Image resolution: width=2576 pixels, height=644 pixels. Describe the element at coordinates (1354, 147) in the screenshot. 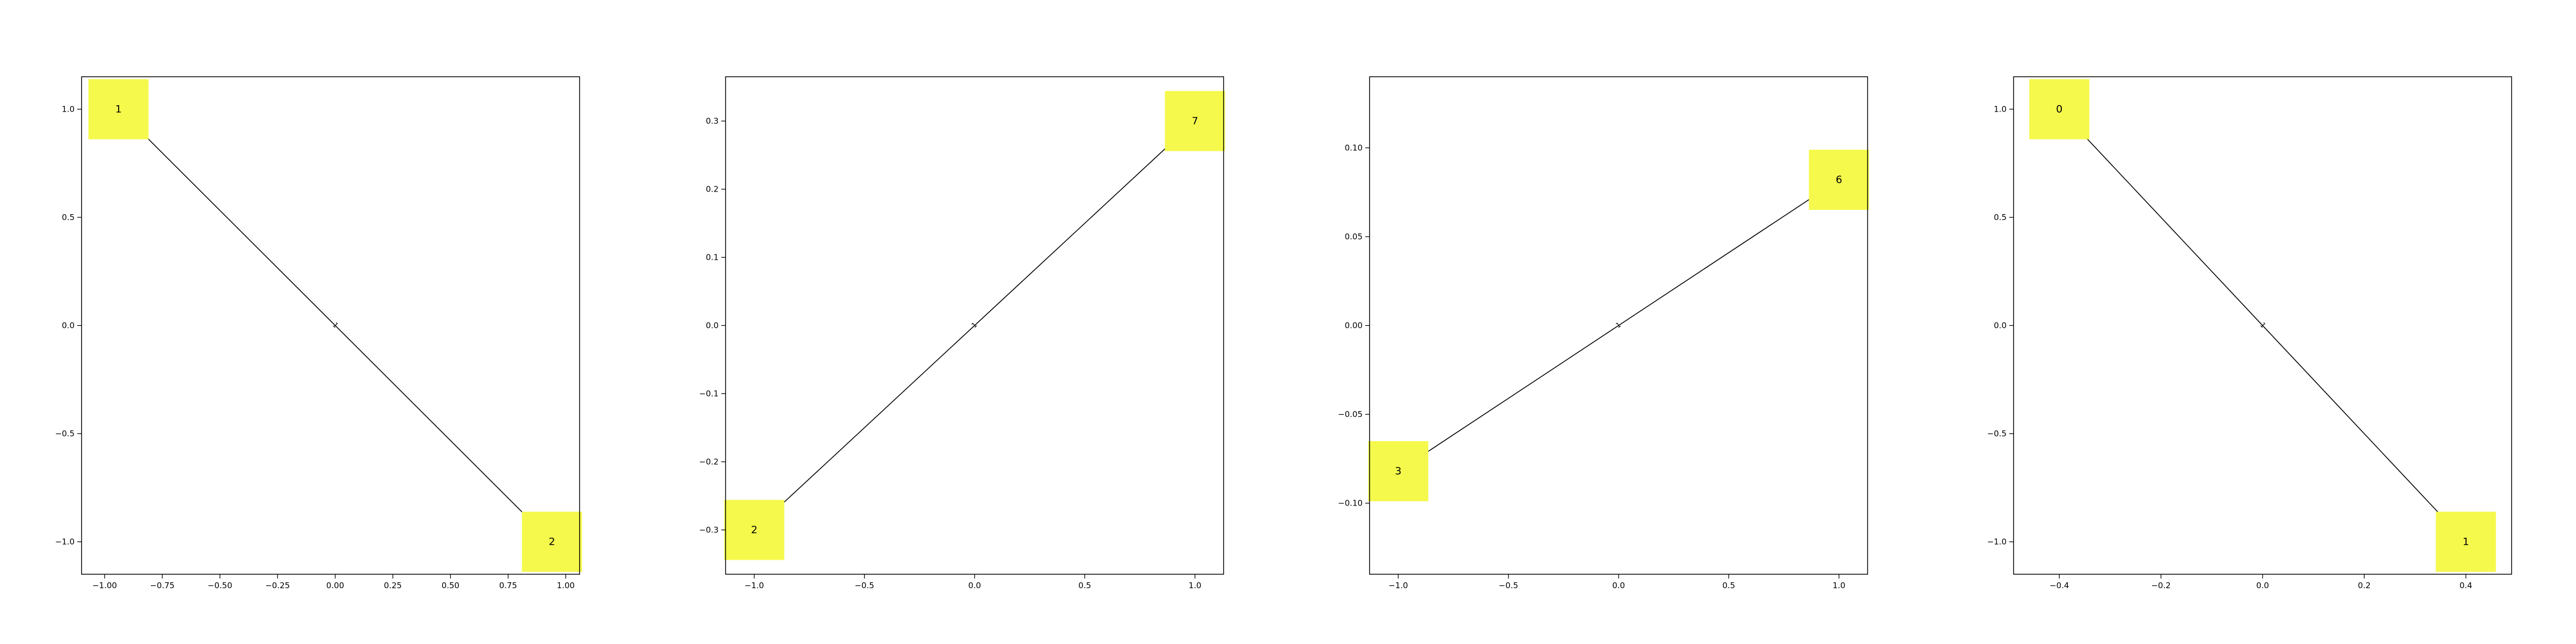

I see `y-tick-label: 0.10` at that location.